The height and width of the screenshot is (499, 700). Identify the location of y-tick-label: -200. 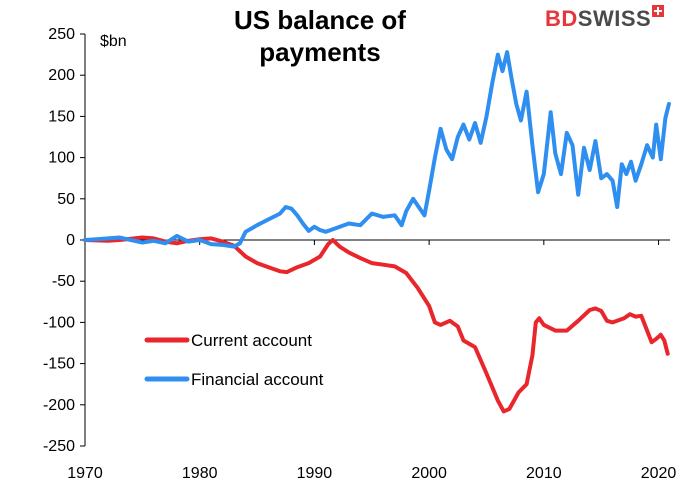
(59, 405).